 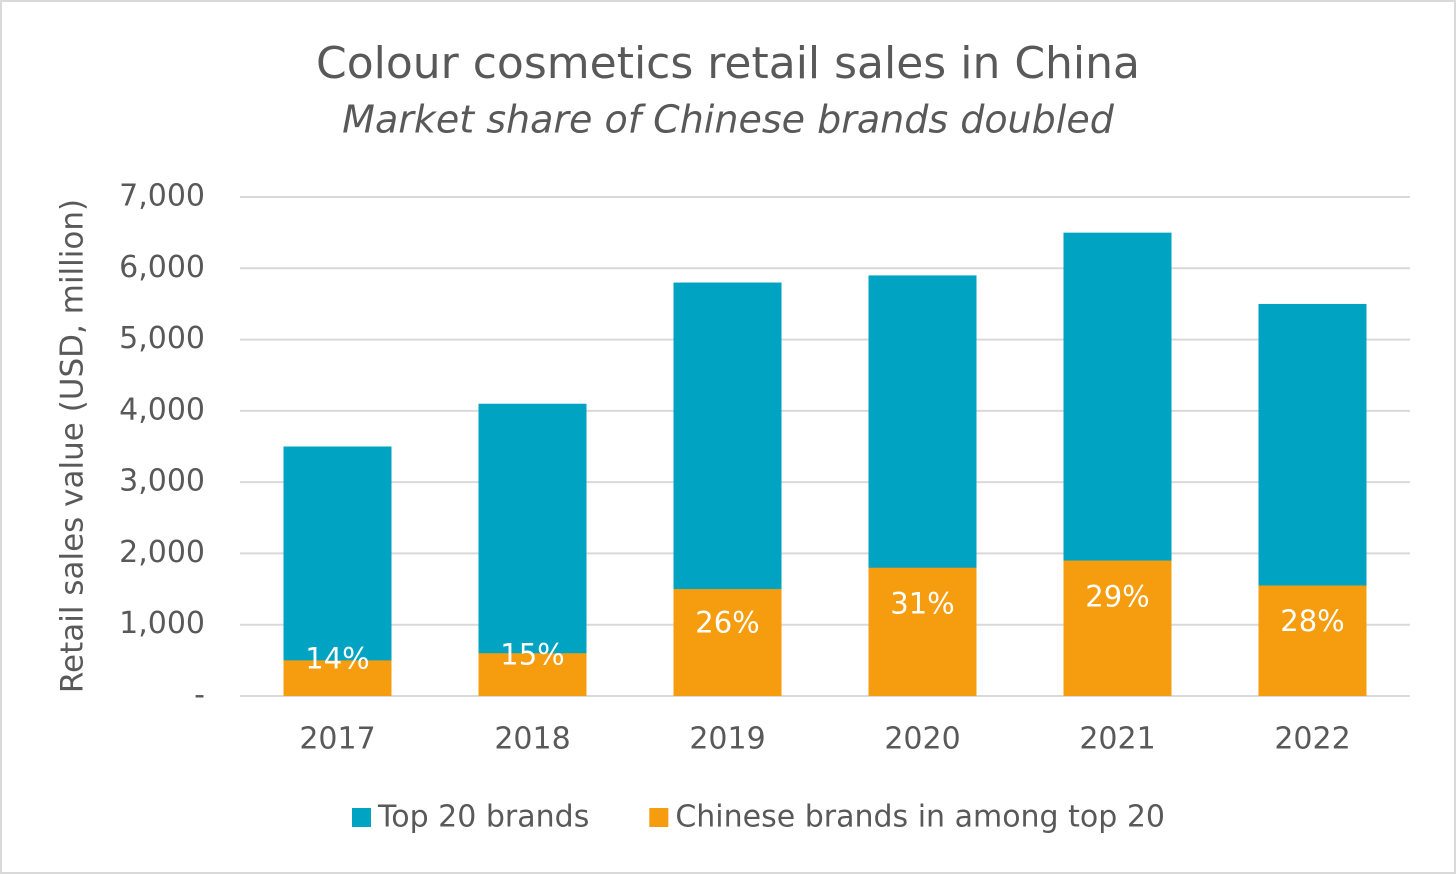 What do you see at coordinates (162, 267) in the screenshot?
I see `y-tick-label: 6,000` at bounding box center [162, 267].